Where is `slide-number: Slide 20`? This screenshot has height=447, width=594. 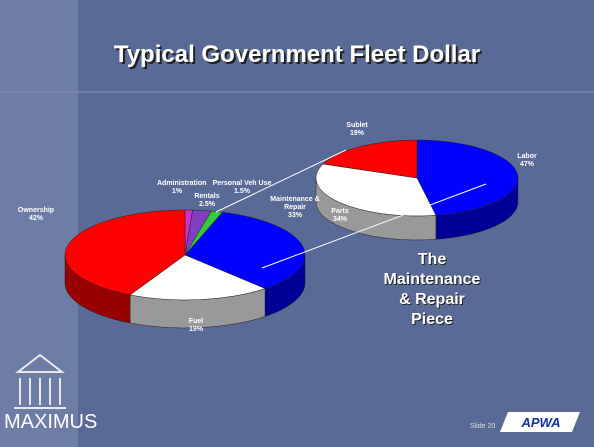 slide-number: Slide 20 is located at coordinates (482, 426).